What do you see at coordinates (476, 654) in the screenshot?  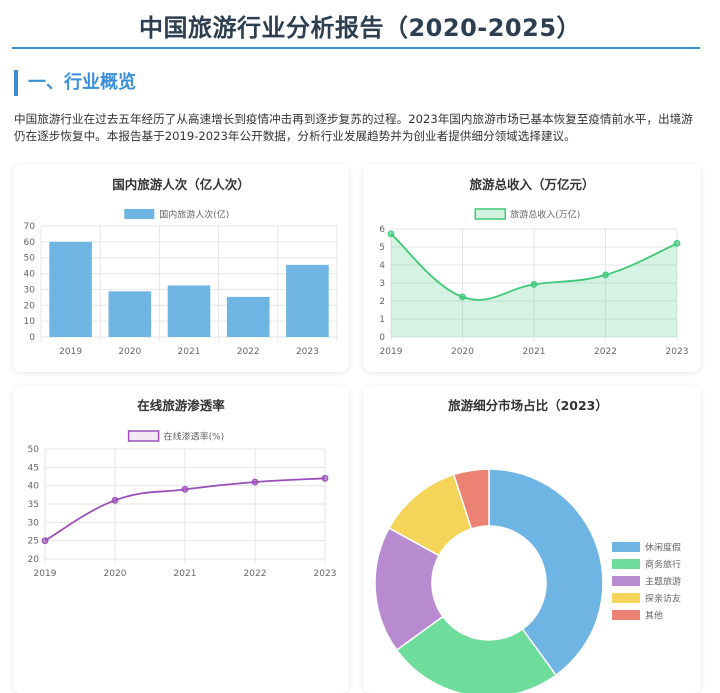 I see `slice-商务旅行` at bounding box center [476, 654].